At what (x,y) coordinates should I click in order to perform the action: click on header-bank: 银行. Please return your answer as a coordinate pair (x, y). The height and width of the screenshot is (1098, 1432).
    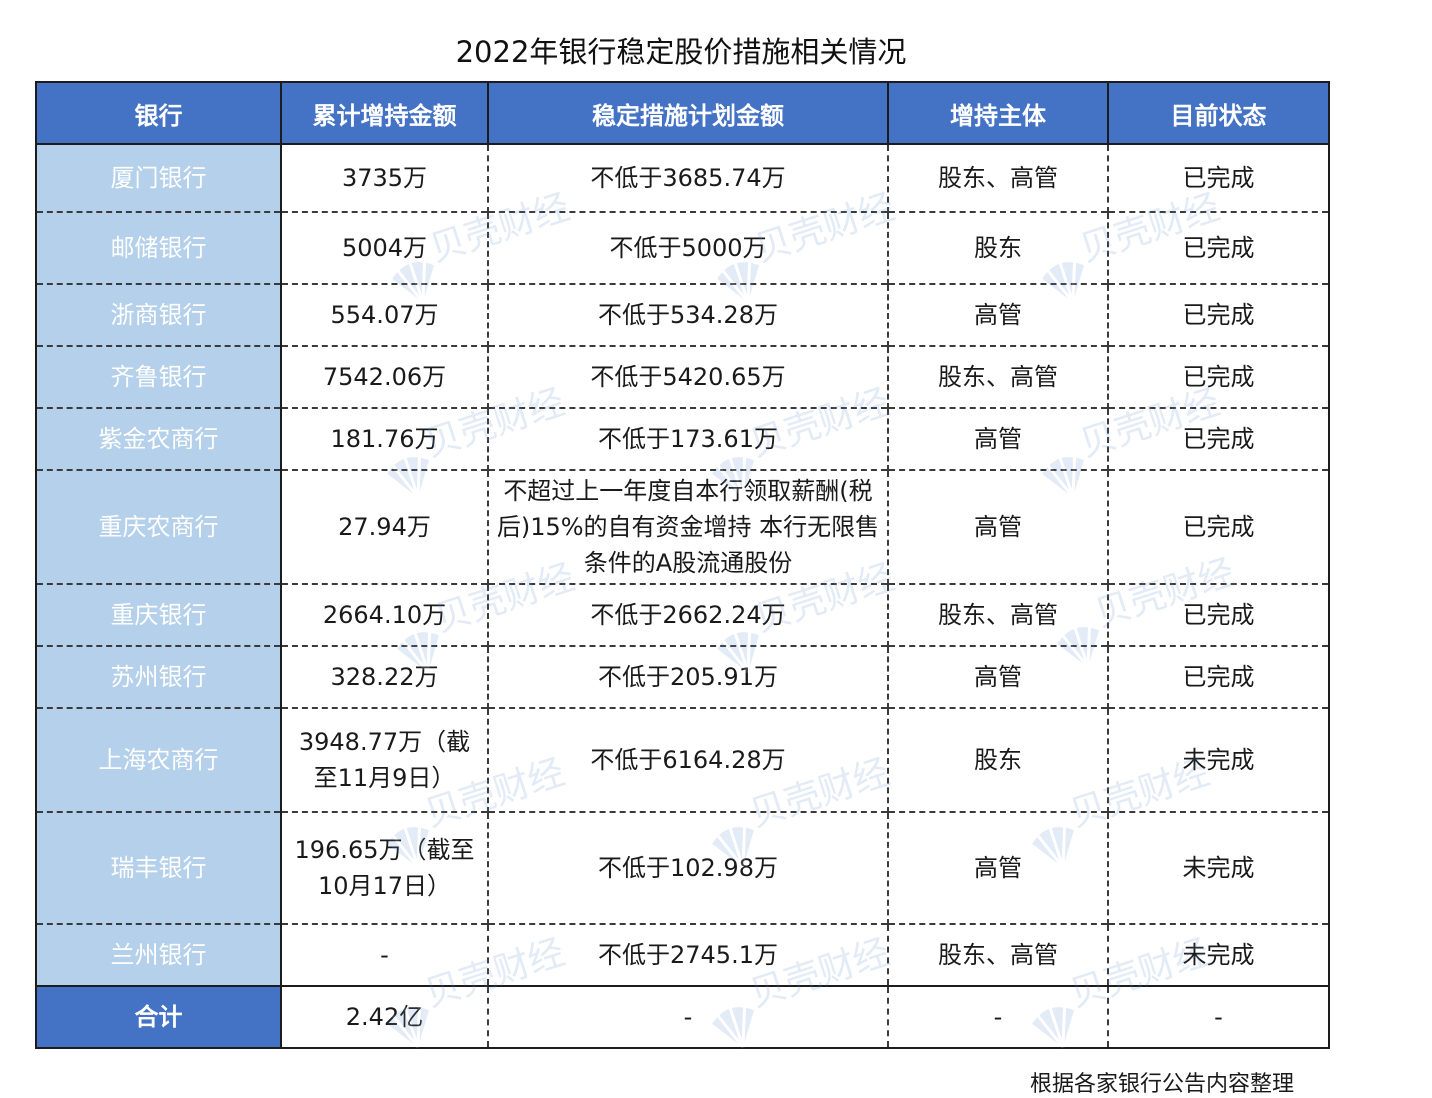
    Looking at the image, I should click on (158, 113).